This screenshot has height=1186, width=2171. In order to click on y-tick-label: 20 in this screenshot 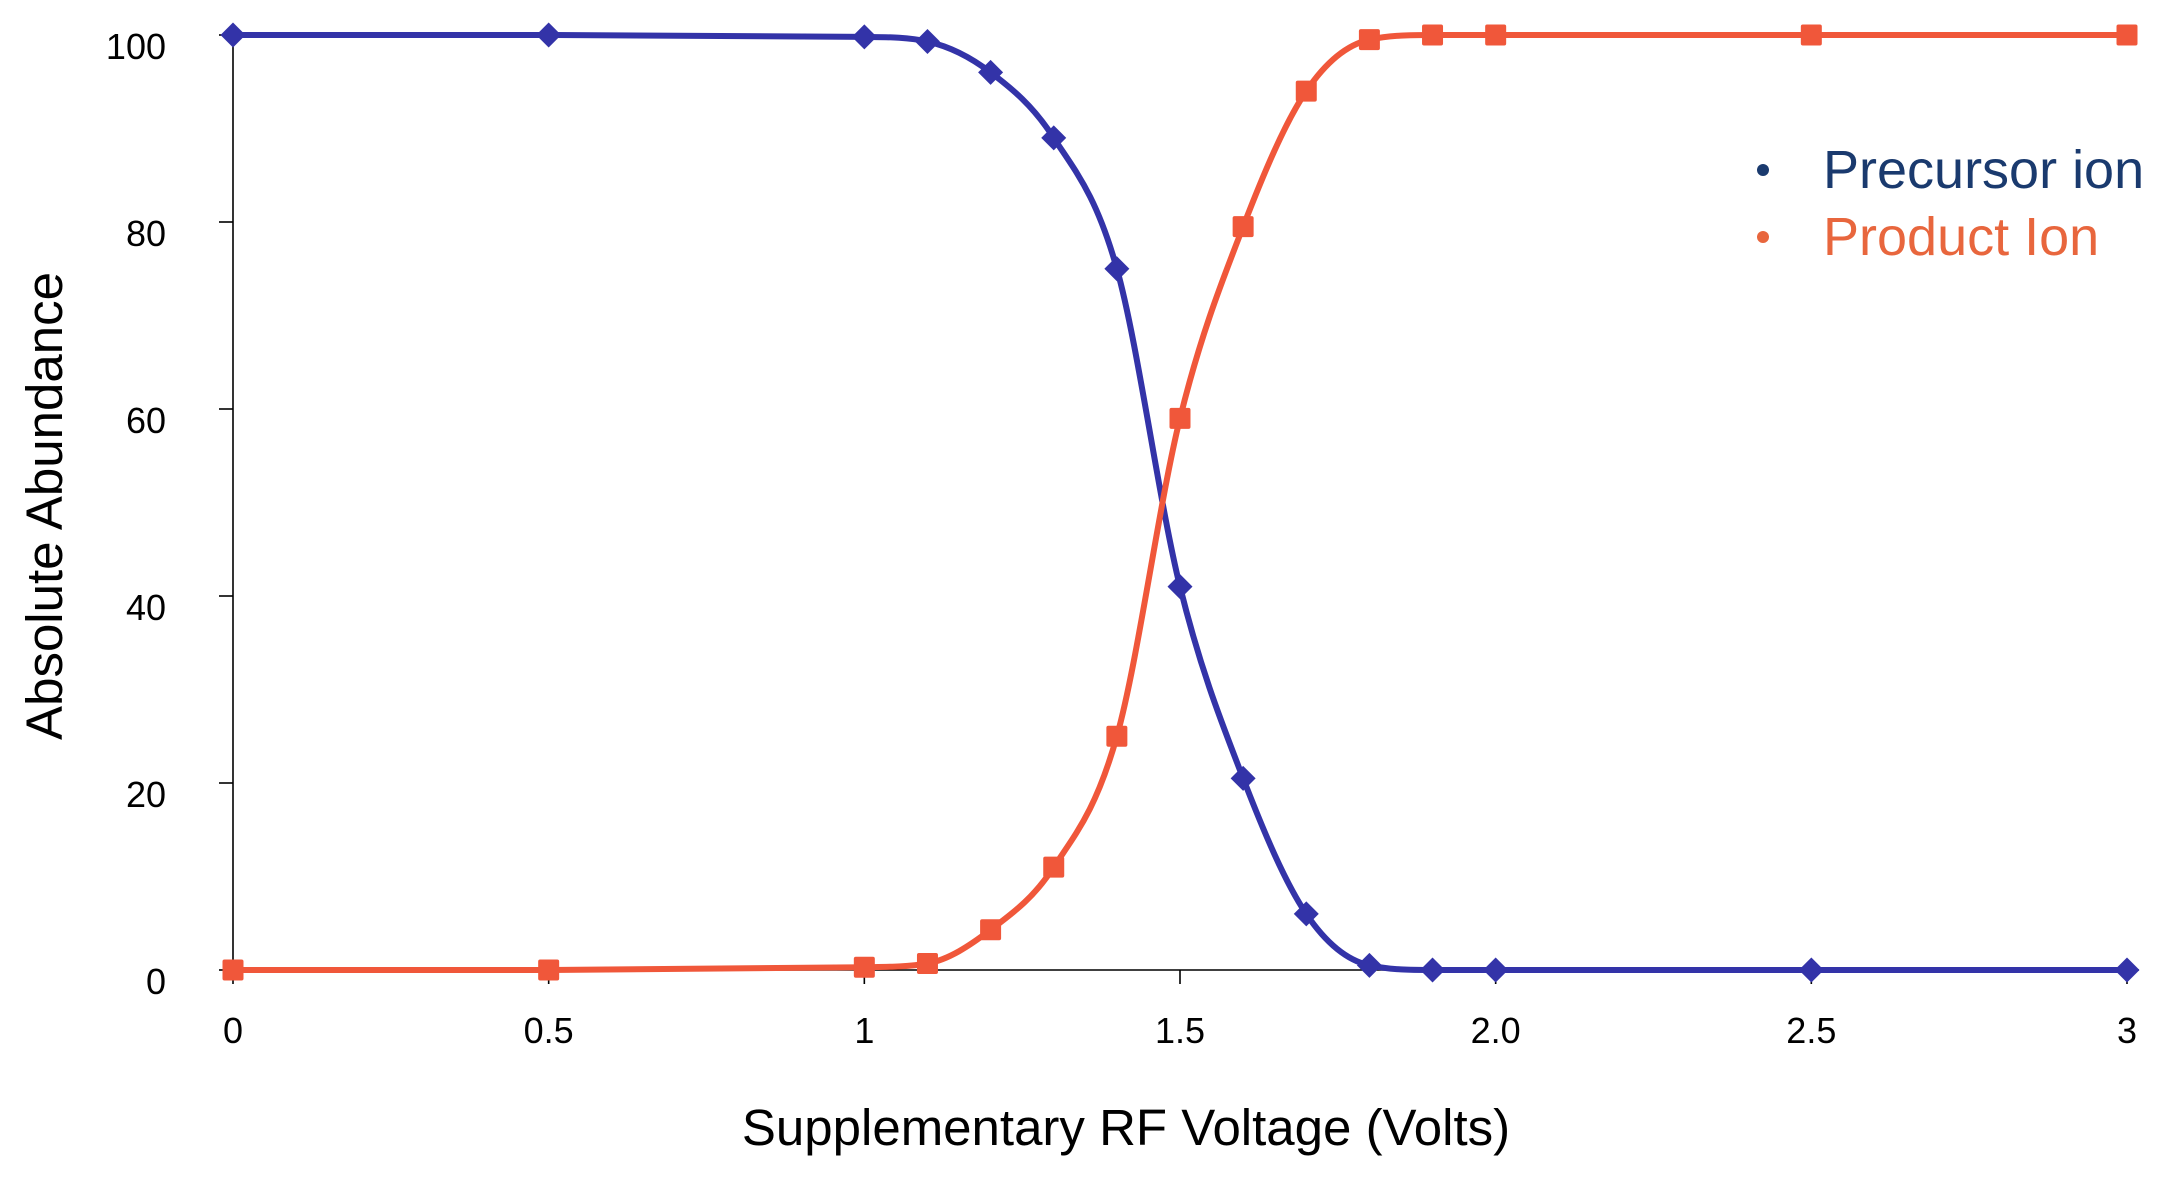, I will do `click(146, 794)`.